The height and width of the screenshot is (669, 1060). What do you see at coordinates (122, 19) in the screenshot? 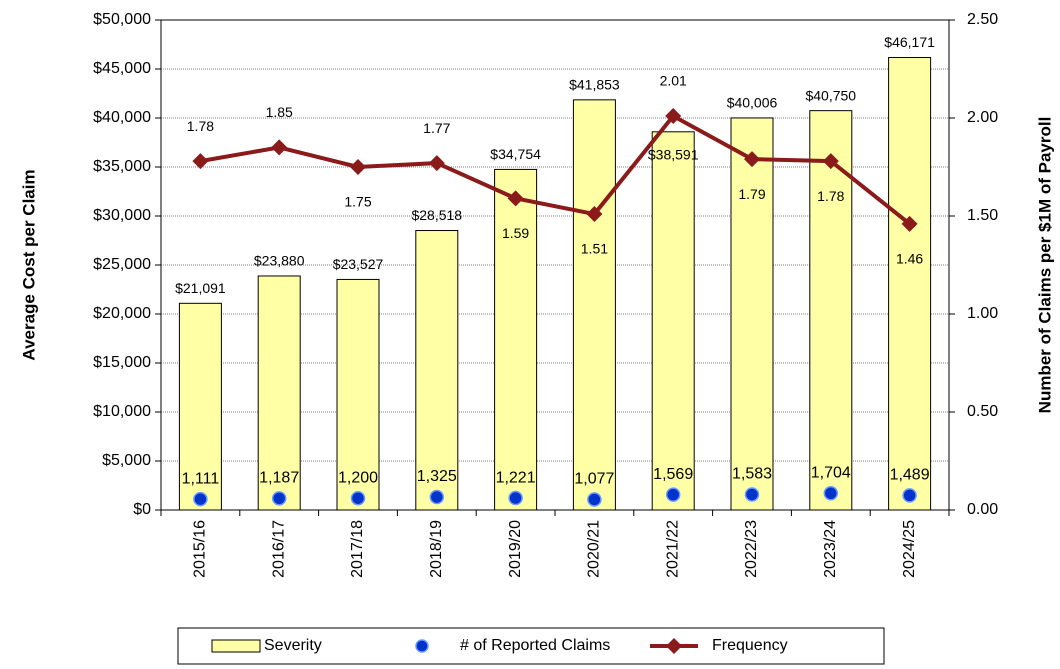
I see `y-tick-label: $50,000` at bounding box center [122, 19].